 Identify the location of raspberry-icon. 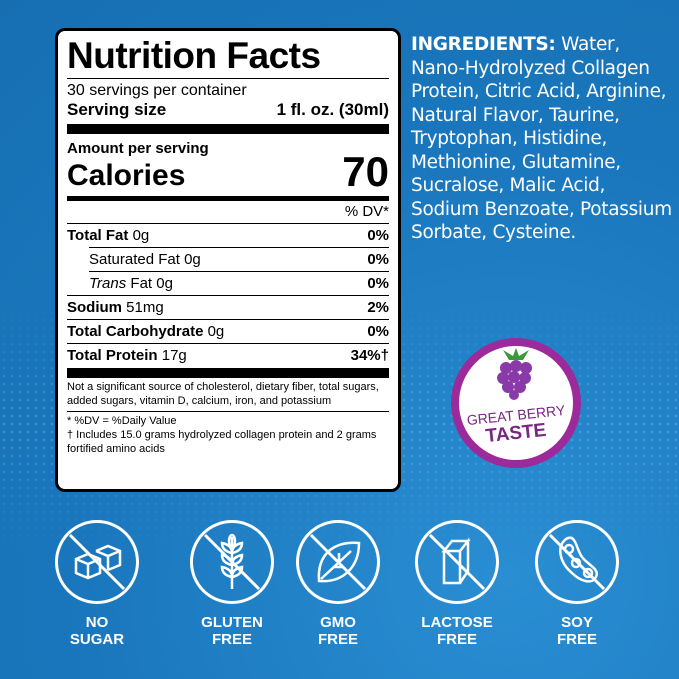
(514, 374).